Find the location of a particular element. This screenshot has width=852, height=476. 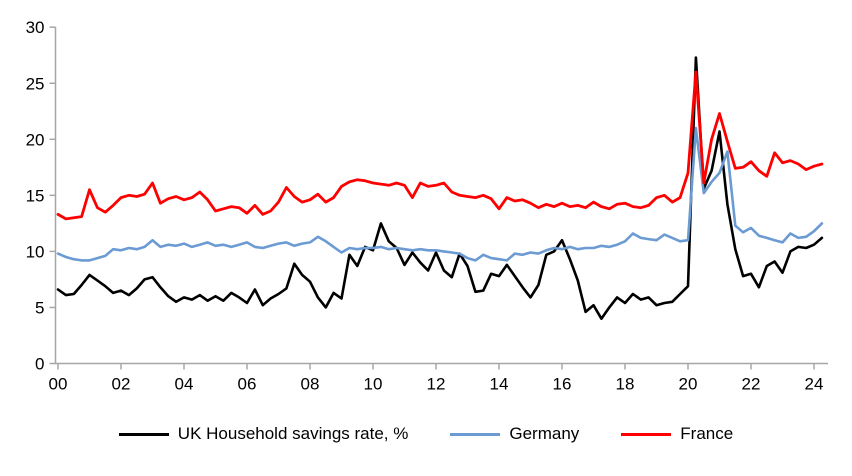

x-axis-tick-label: 16 is located at coordinates (562, 384).